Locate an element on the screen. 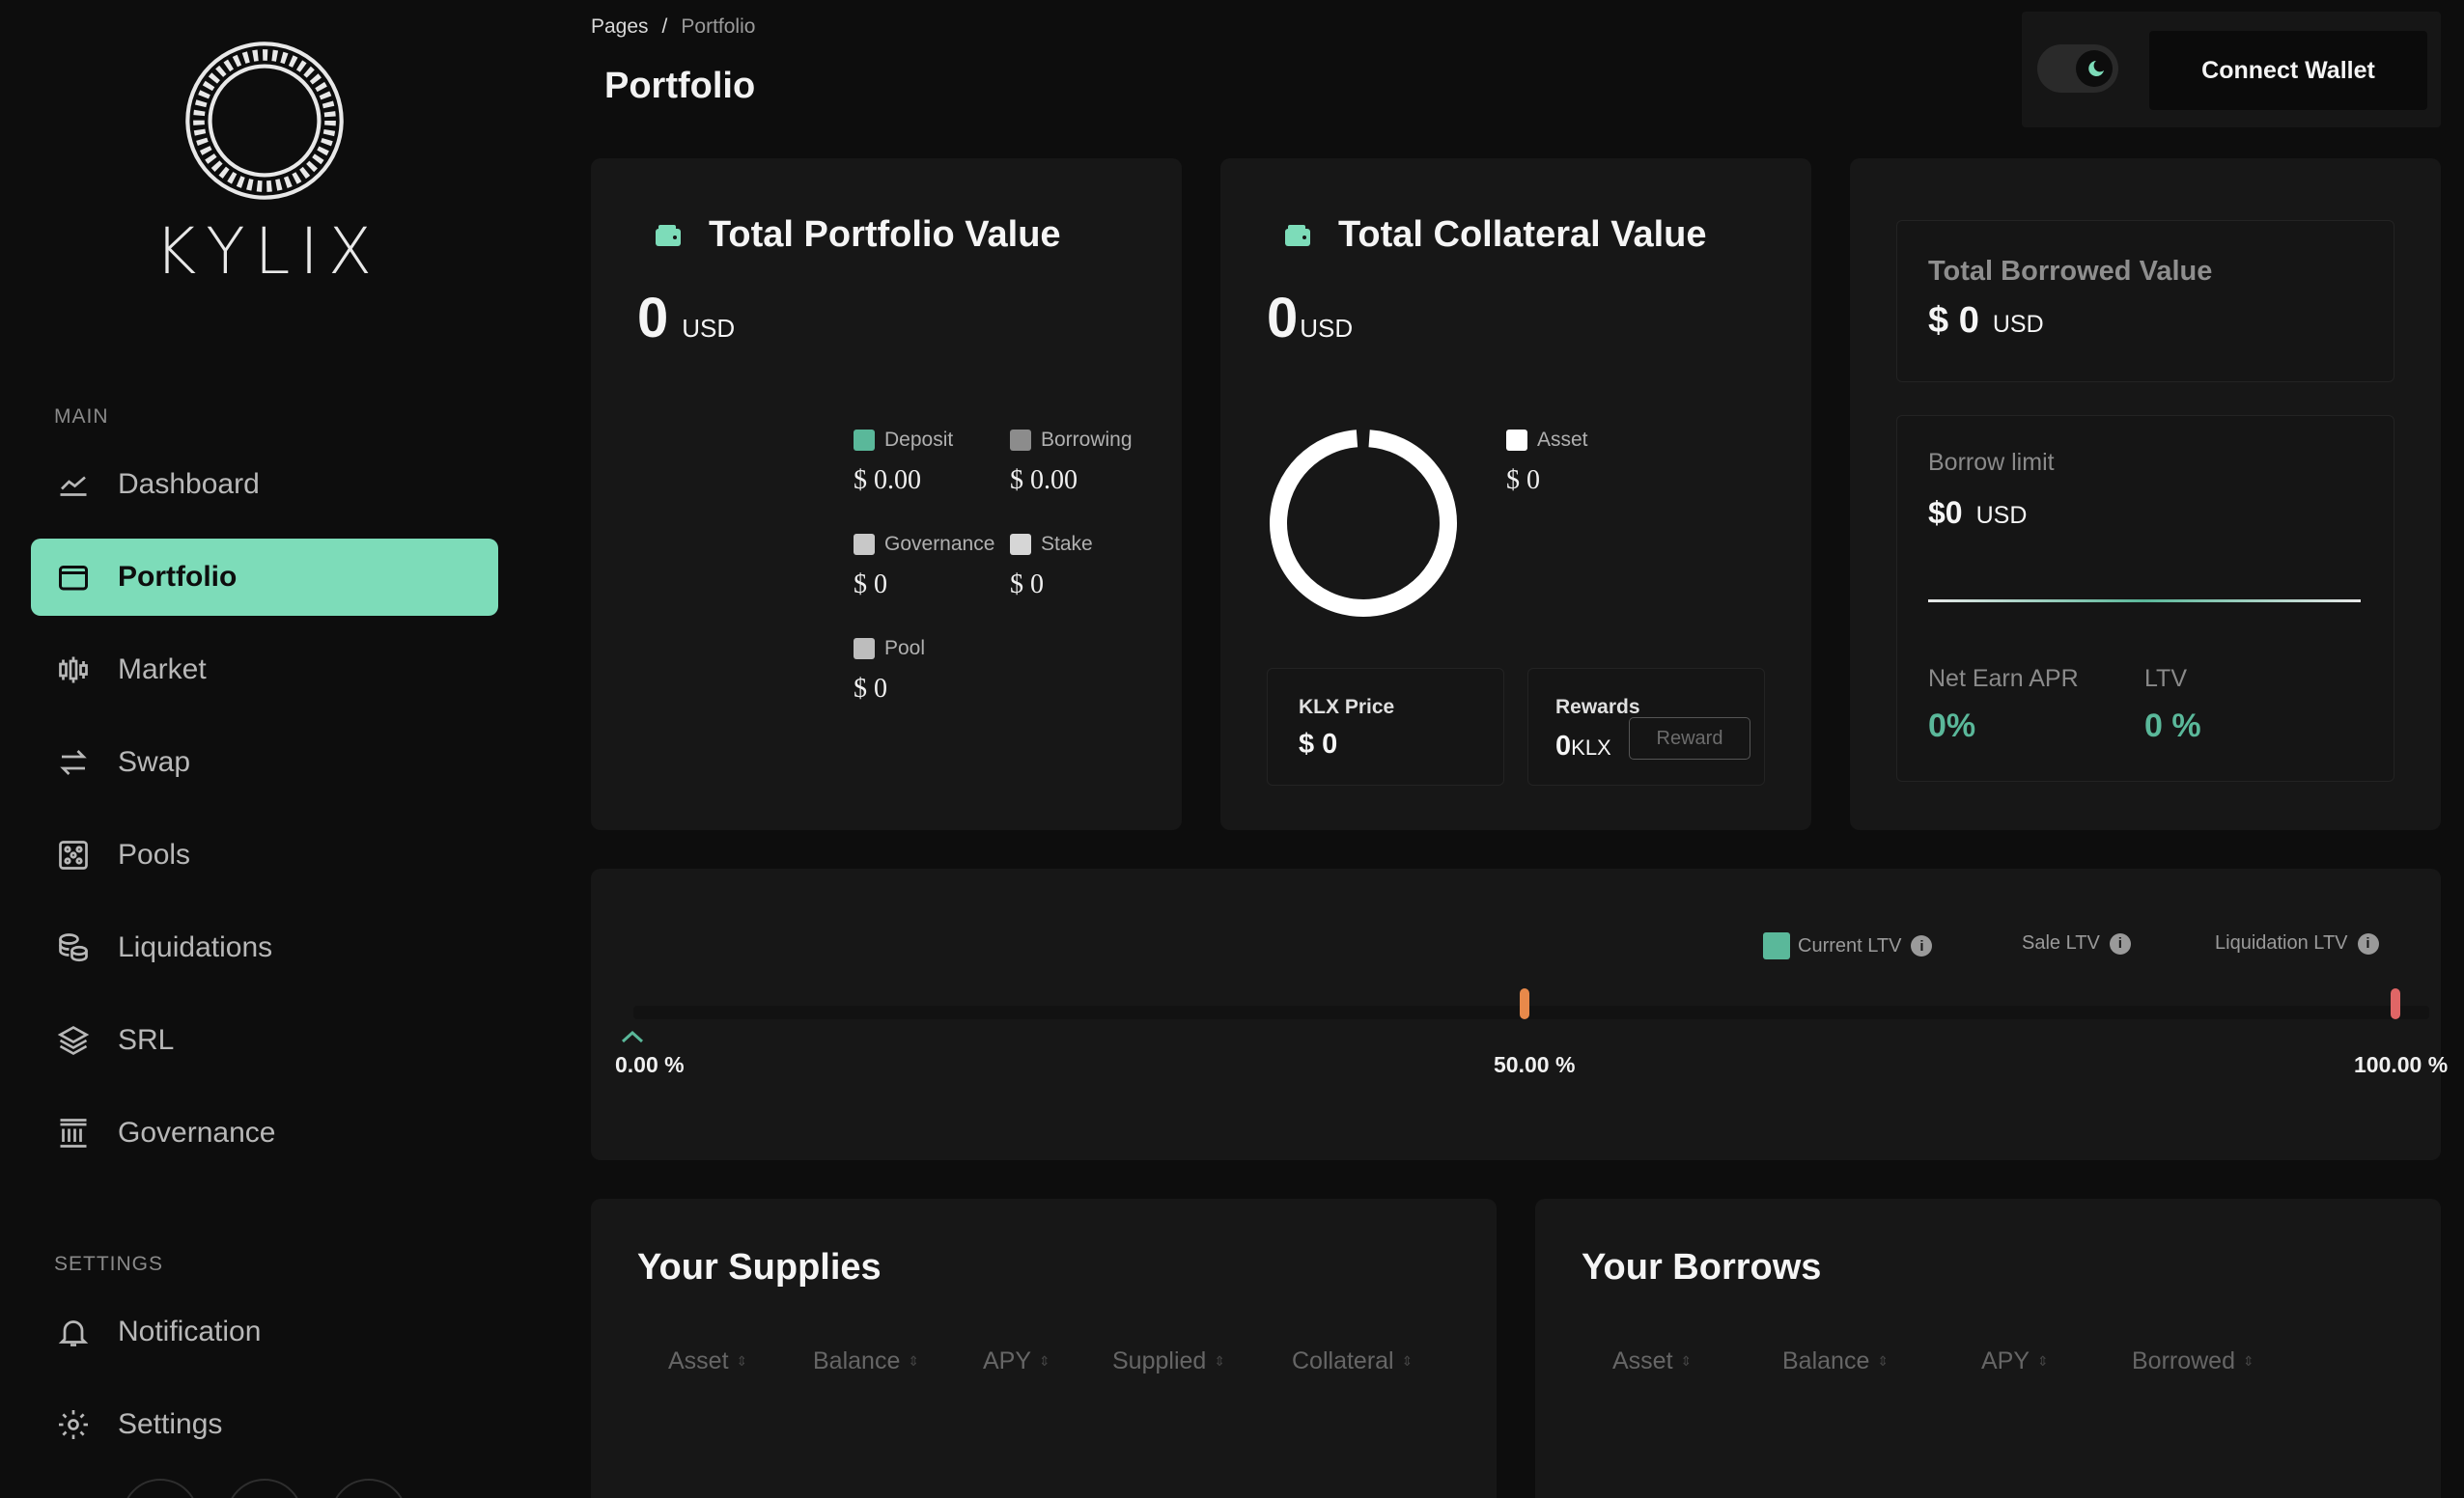 Image resolution: width=2464 pixels, height=1498 pixels. ltv-tick-label: 100.00 % is located at coordinates (2402, 1064).